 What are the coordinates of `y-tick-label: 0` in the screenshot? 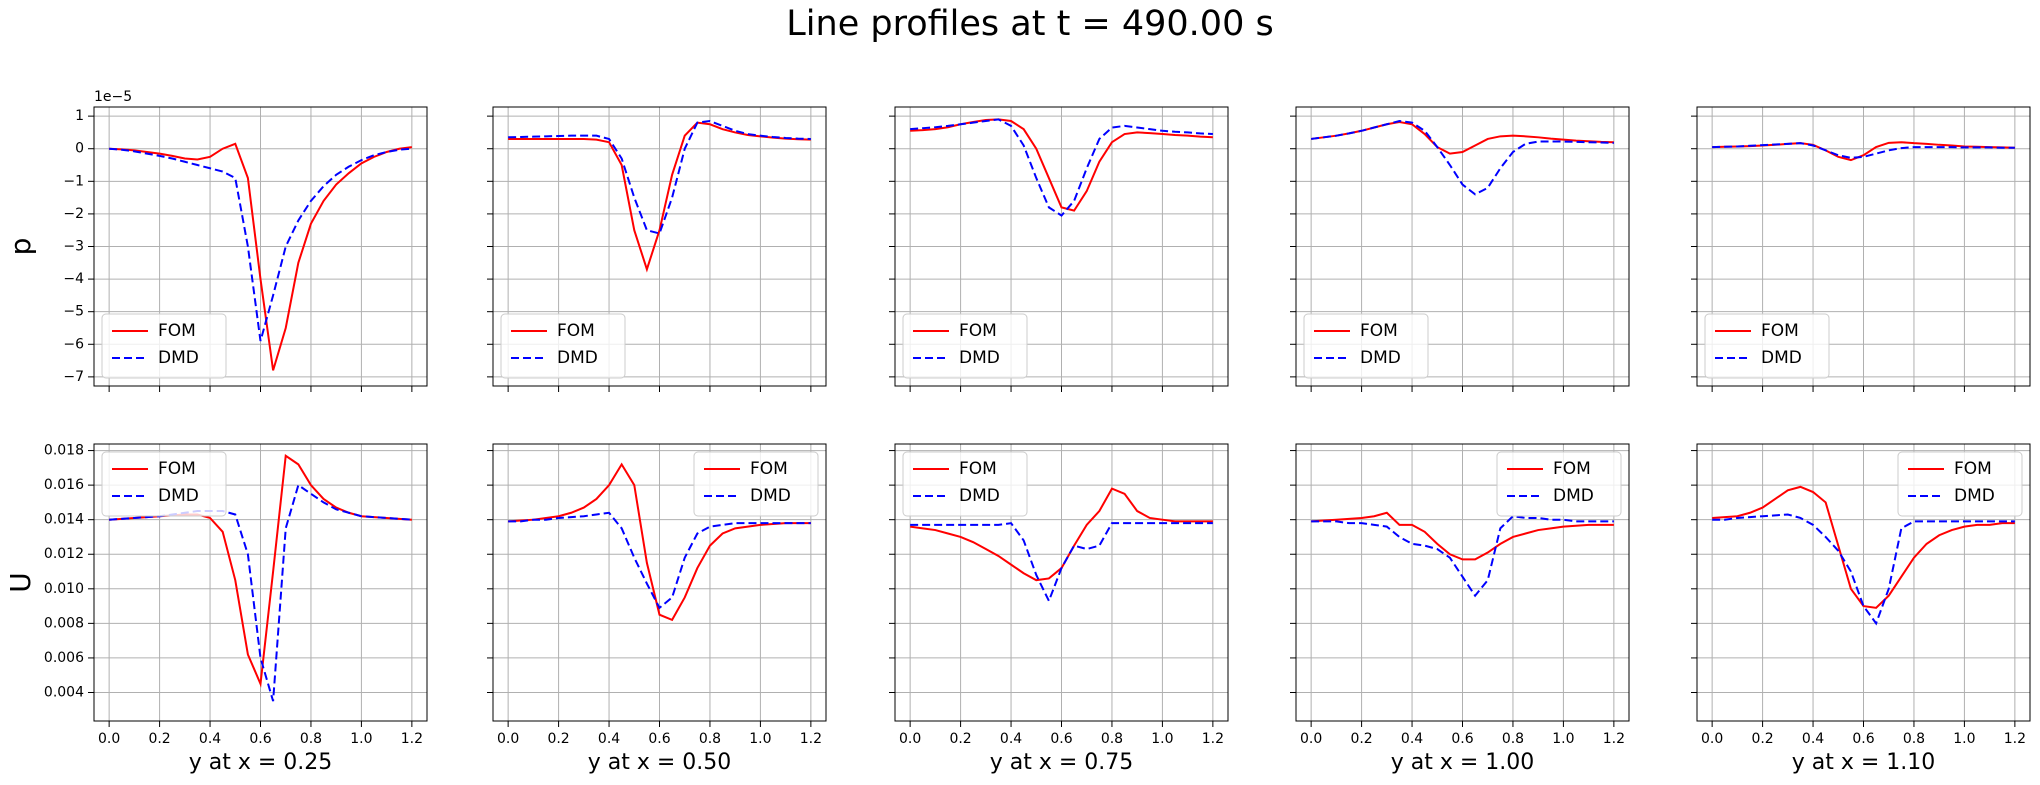 It's located at (79, 149).